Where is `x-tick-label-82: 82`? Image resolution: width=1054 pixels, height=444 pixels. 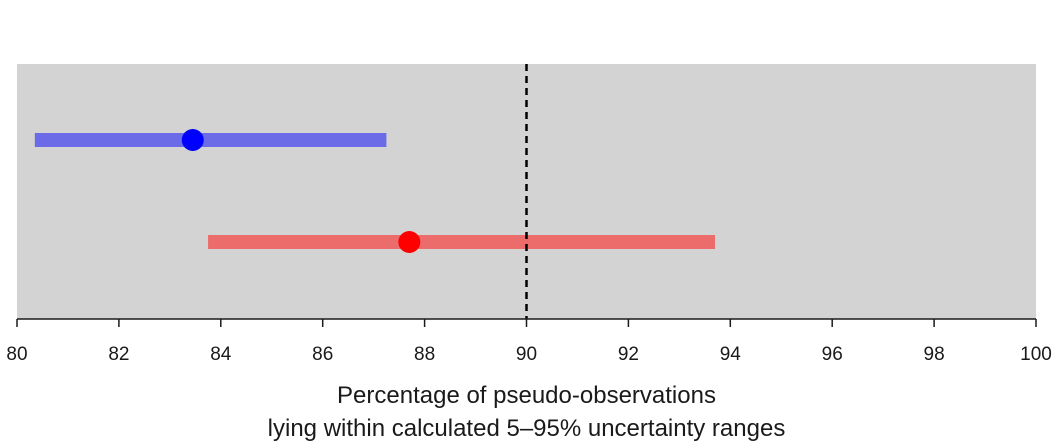 x-tick-label-82: 82 is located at coordinates (118, 354).